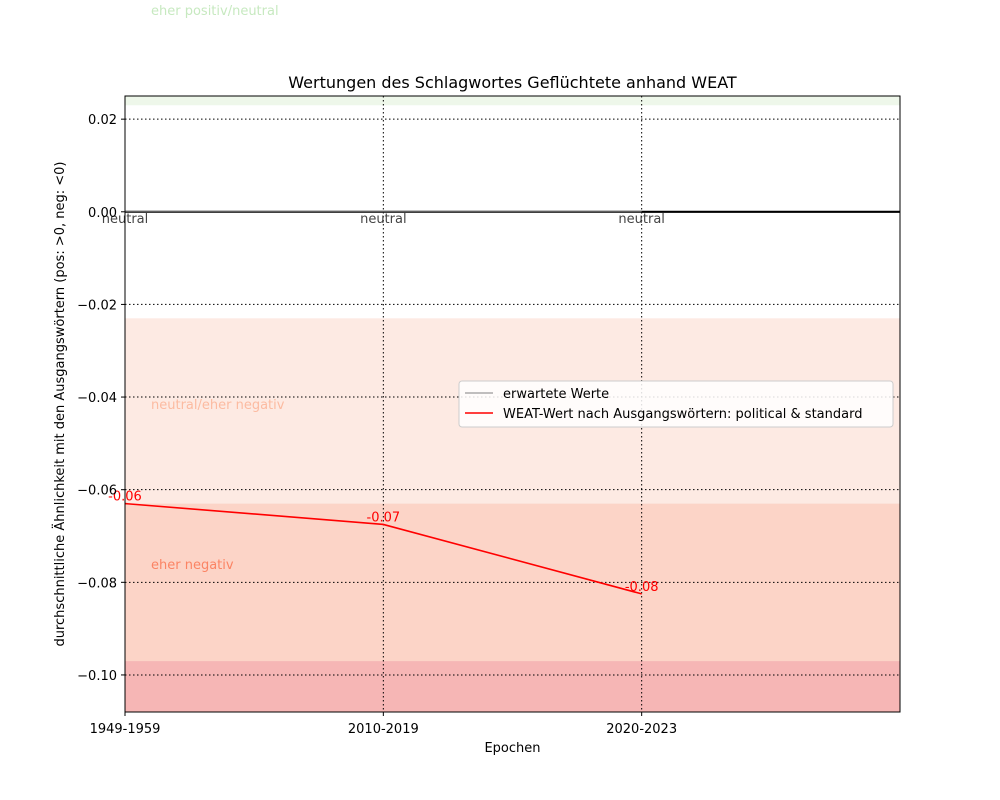 This screenshot has height=800, width=1000. I want to click on band-label-0: eher positiv/neutral, so click(215, 11).